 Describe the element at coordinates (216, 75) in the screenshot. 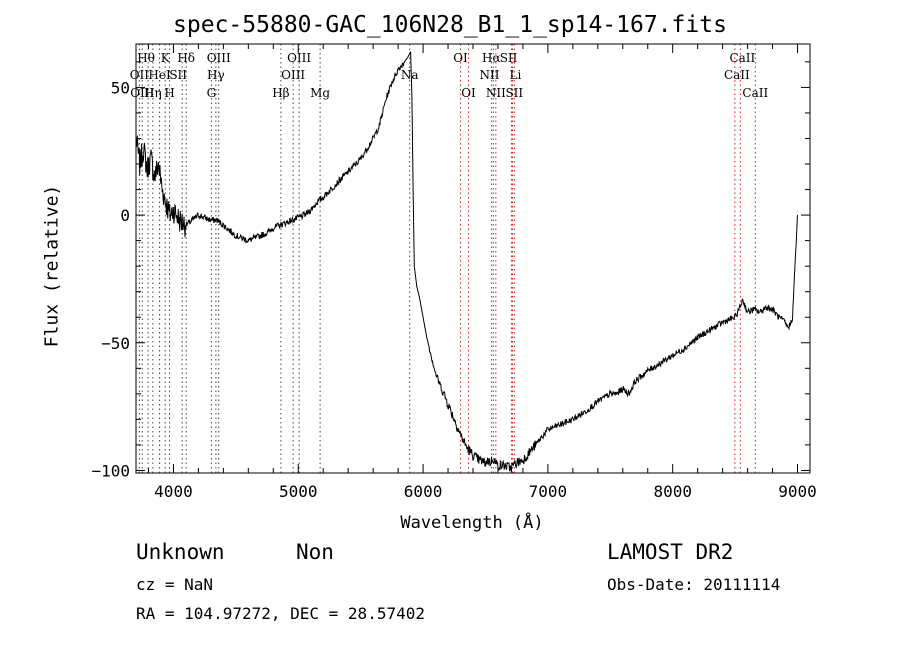

I see `line-label-12: Hγ` at that location.